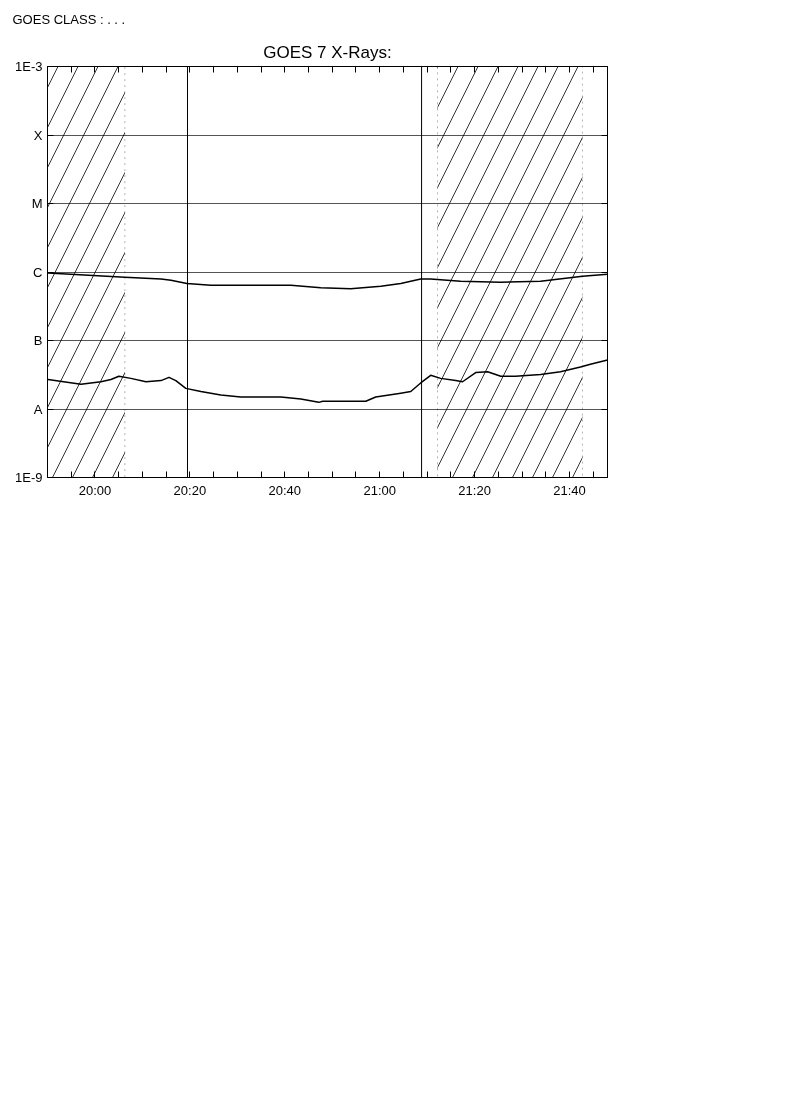  What do you see at coordinates (379, 490) in the screenshot?
I see `x-tick-label: 21:00` at bounding box center [379, 490].